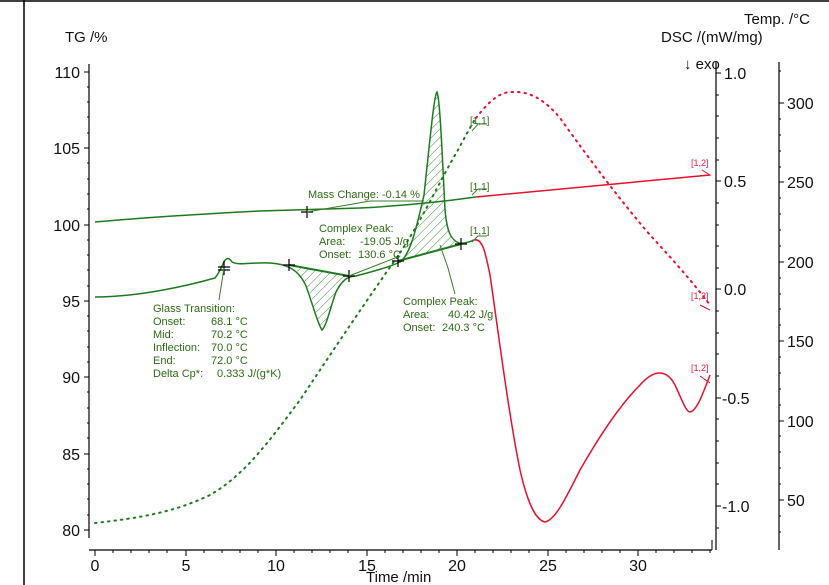 The width and height of the screenshot is (829, 585). What do you see at coordinates (379, 255) in the screenshot?
I see `svg-text: 130.6 °C` at bounding box center [379, 255].